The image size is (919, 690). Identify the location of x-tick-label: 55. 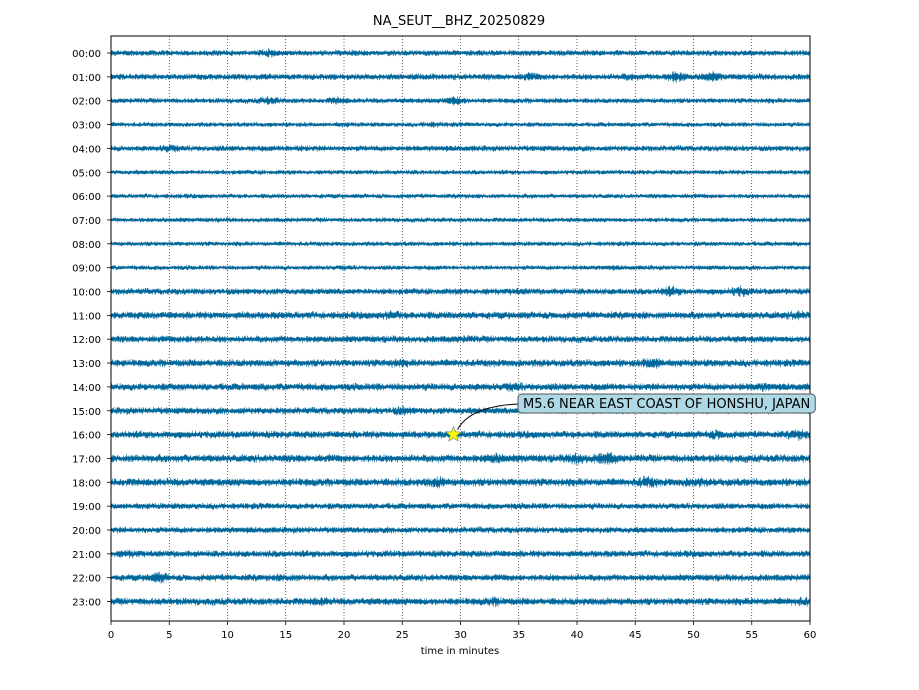
(751, 635).